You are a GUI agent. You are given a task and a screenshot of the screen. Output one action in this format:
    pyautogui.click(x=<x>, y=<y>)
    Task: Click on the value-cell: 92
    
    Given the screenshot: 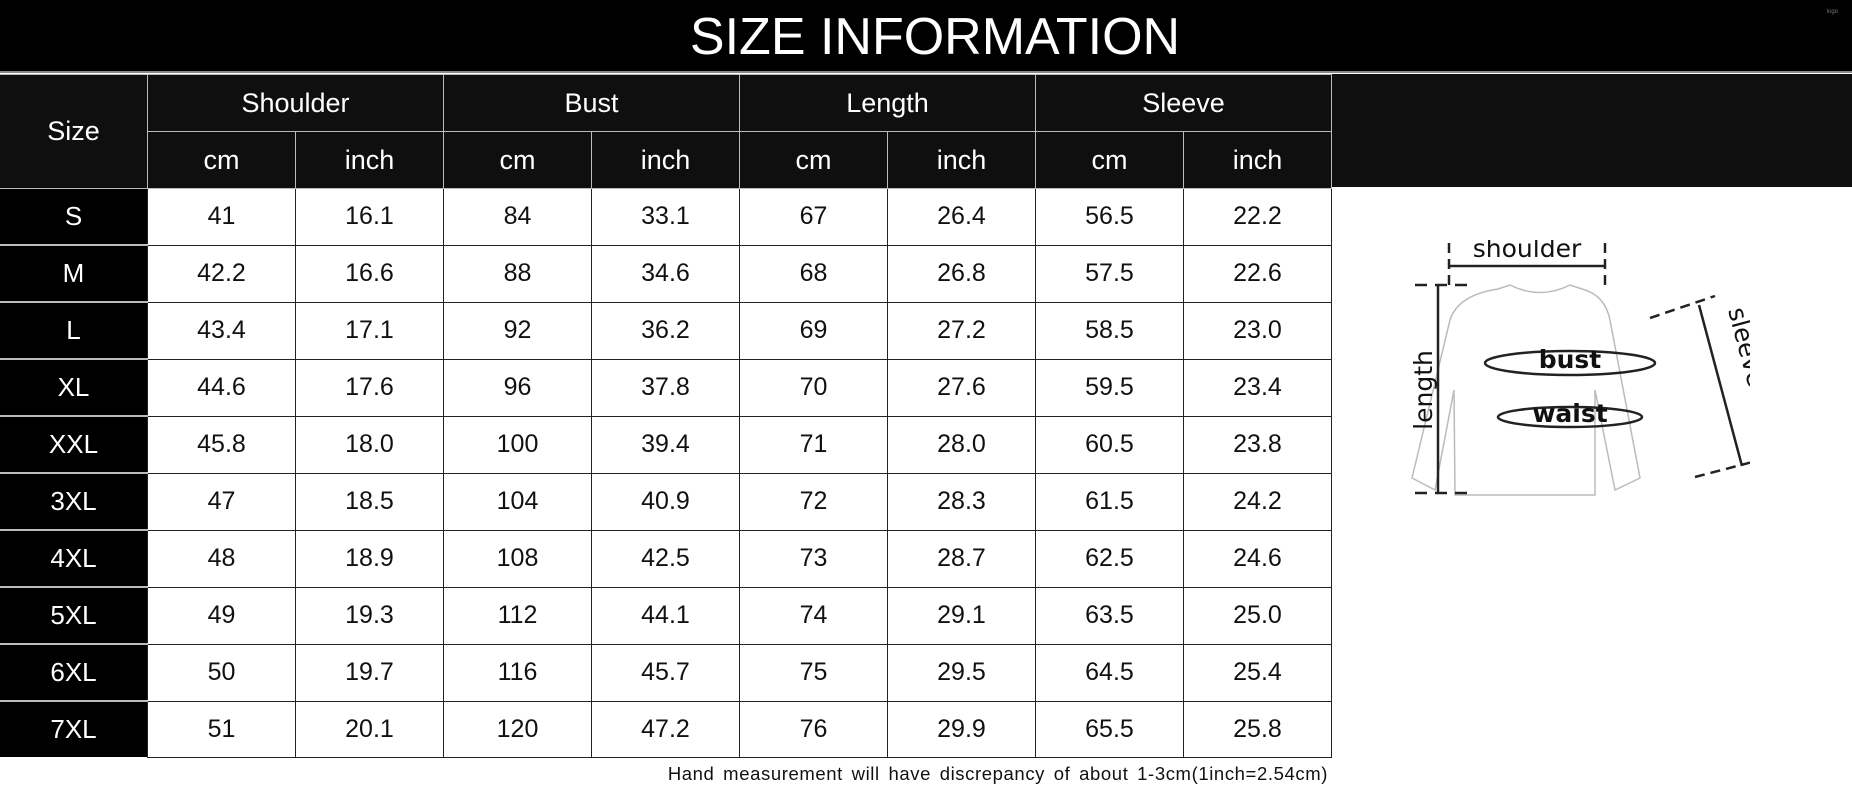 What is the action you would take?
    pyautogui.click(x=517, y=330)
    